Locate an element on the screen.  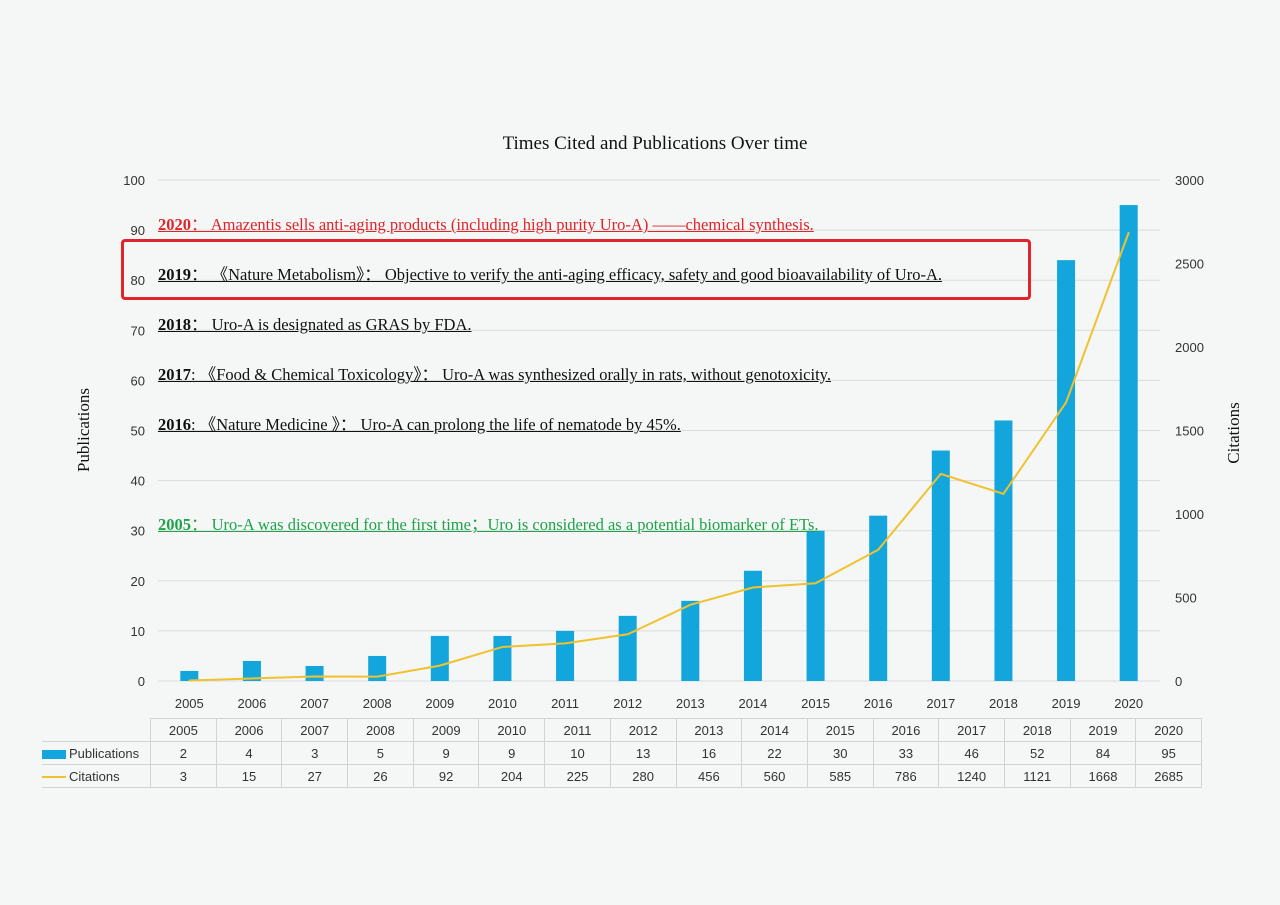
table-cell-publications: 2 is located at coordinates (183, 753).